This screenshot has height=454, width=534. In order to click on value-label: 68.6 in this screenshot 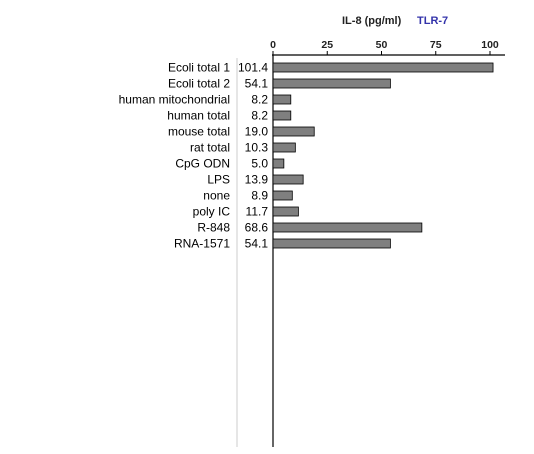, I will do `click(257, 228)`.